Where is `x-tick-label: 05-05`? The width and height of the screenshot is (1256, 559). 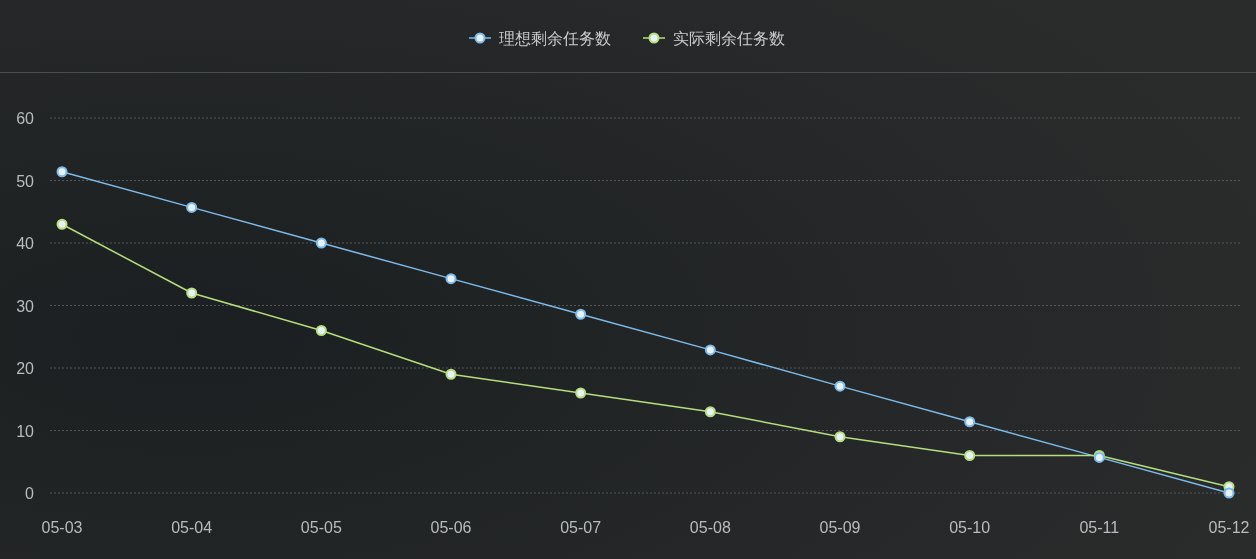
x-tick-label: 05-05 is located at coordinates (321, 527).